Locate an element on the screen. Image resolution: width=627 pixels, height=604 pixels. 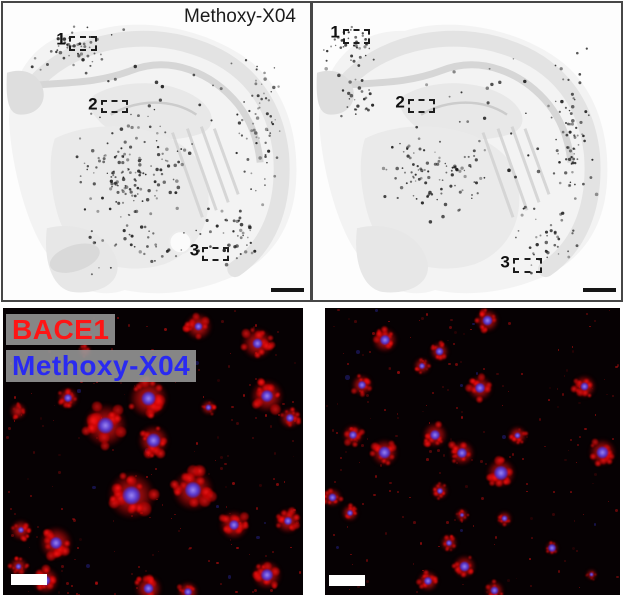
left-hook-shape is located at coordinates (335, 92).